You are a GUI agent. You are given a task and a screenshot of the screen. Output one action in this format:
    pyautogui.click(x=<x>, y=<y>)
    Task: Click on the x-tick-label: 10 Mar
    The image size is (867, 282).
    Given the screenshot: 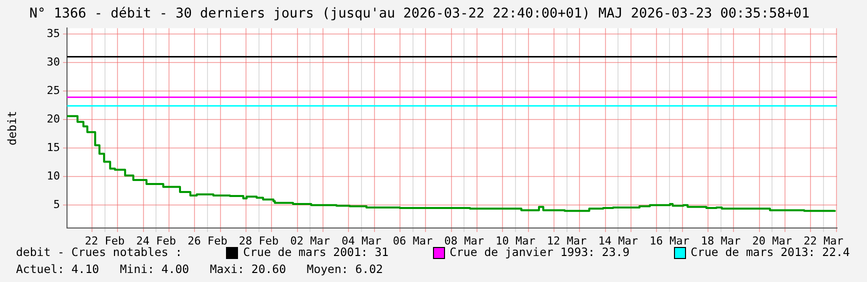 What is the action you would take?
    pyautogui.click(x=516, y=241)
    